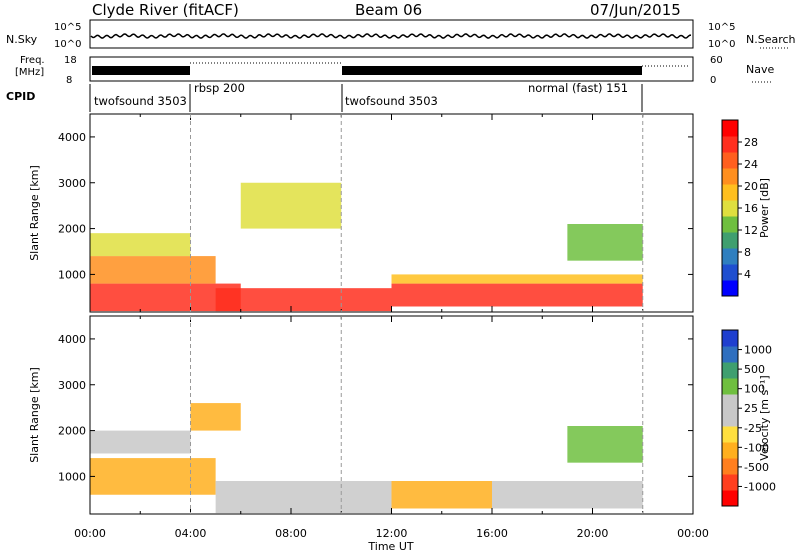  I want to click on freq-left-tick-high: 18, so click(70, 60).